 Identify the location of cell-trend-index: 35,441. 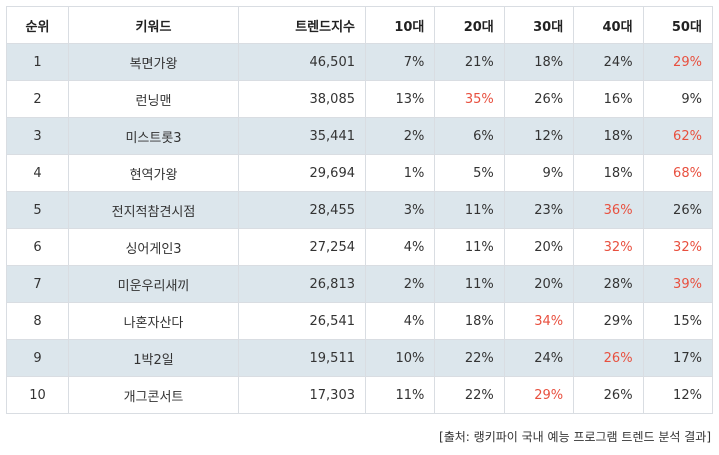
(302, 136).